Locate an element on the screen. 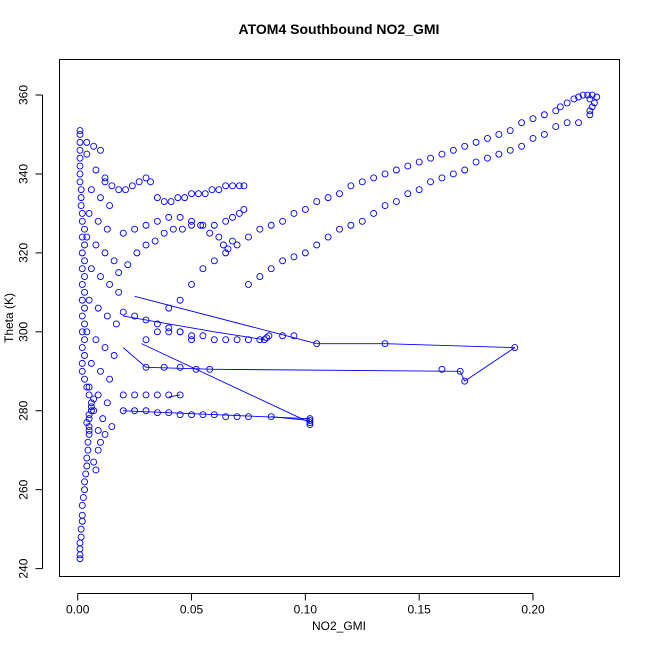 This screenshot has width=650, height=650. y-tick-label: 260 is located at coordinates (24, 489).